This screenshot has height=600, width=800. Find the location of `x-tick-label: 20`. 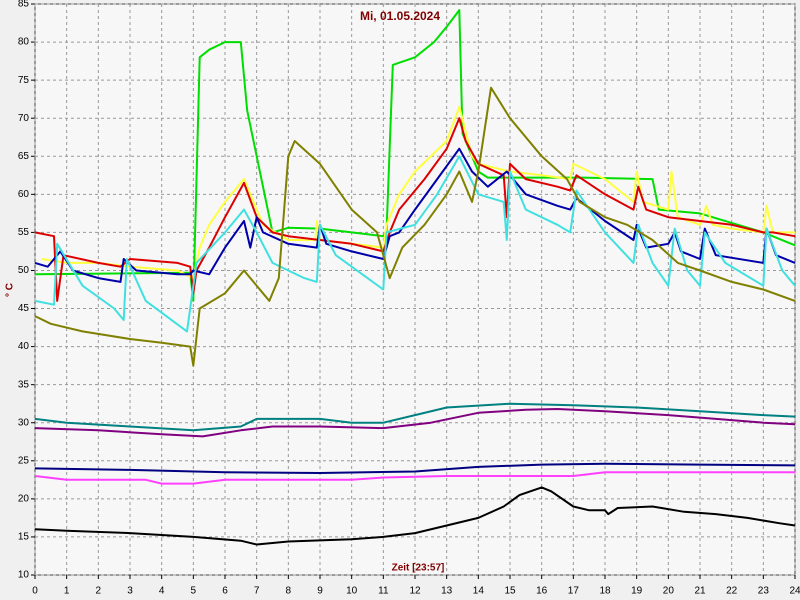

x-tick-label: 20 is located at coordinates (669, 591).